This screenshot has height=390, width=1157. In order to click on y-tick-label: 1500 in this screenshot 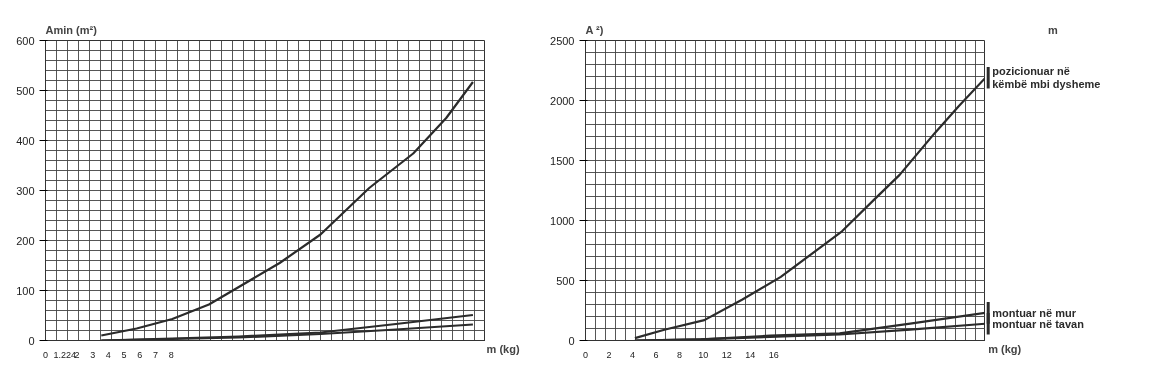, I will do `click(562, 160)`.